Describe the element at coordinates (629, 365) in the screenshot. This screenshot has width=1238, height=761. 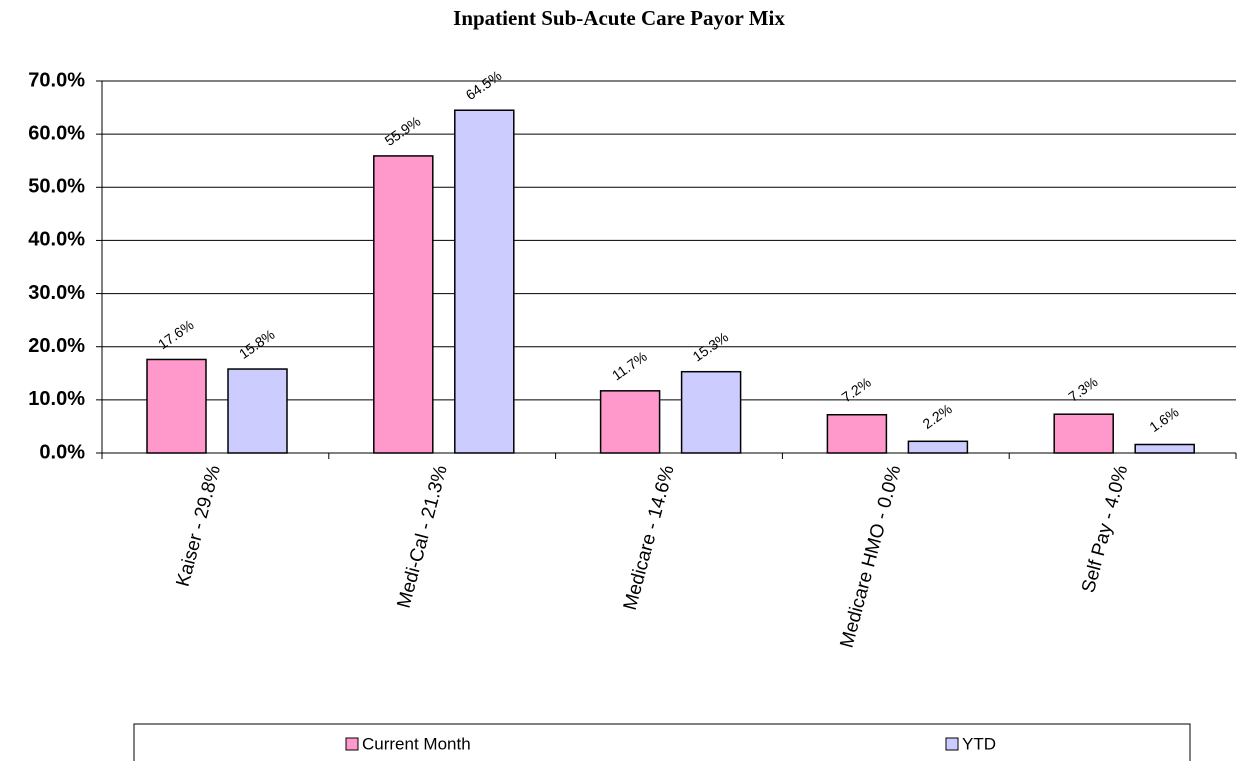
I see `value-label: 11.7%` at that location.